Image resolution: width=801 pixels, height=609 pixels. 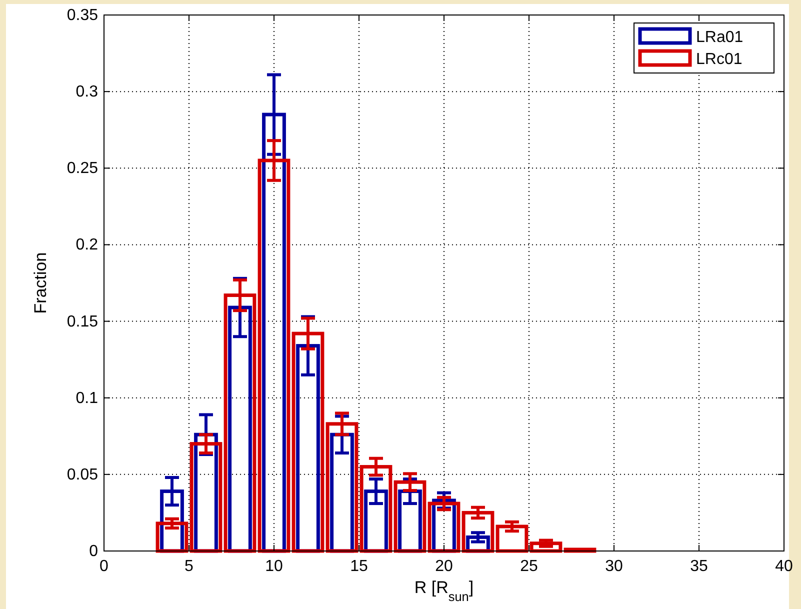 What do you see at coordinates (93, 551) in the screenshot?
I see `y-tick-label: 0` at bounding box center [93, 551].